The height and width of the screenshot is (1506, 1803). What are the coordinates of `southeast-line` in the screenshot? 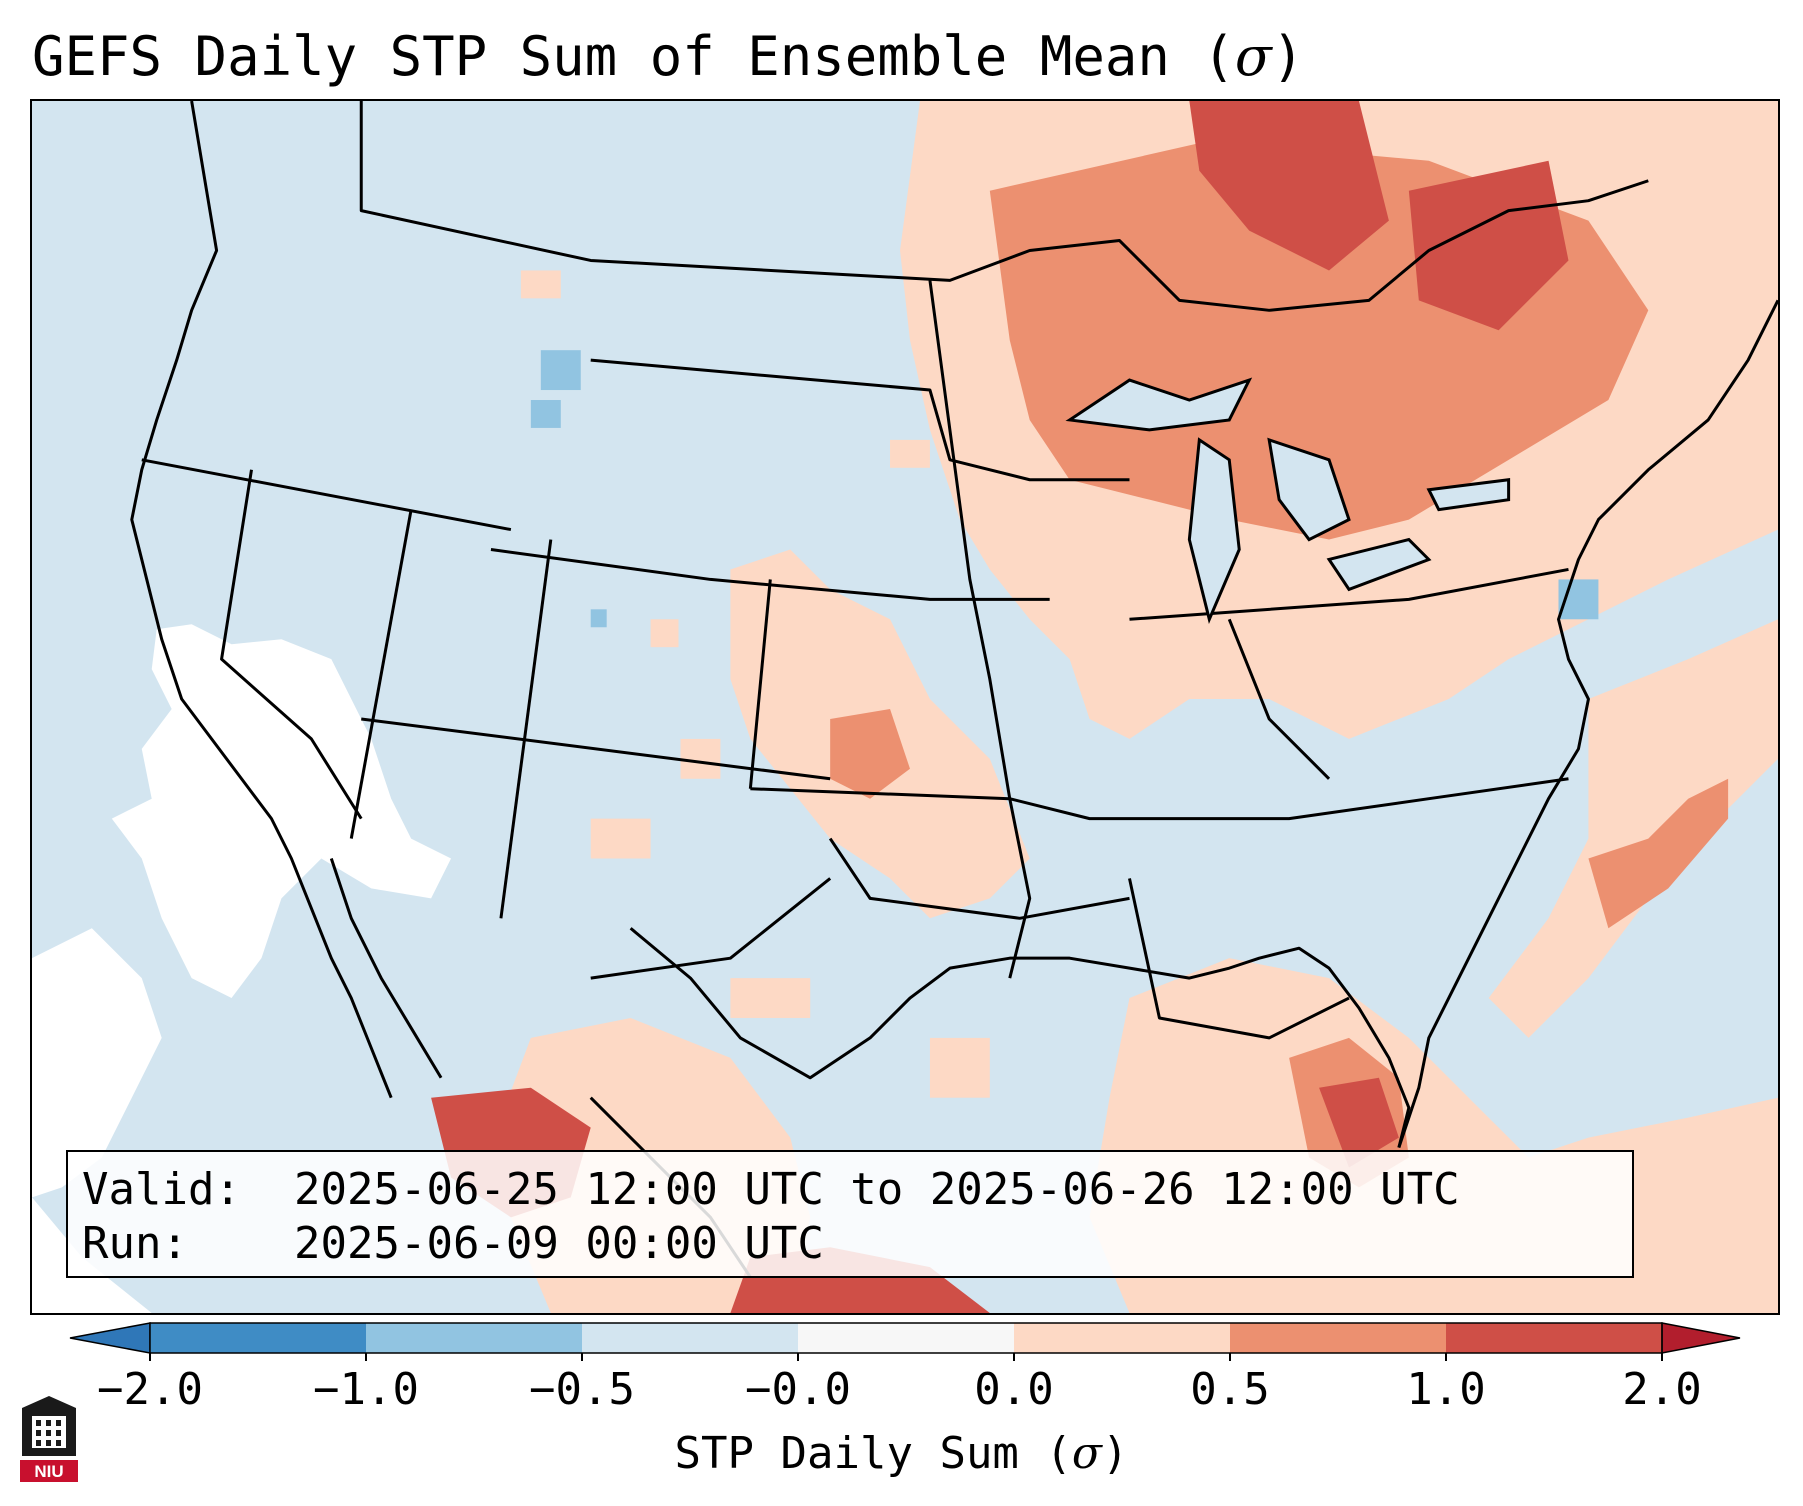 It's located at (1239, 959).